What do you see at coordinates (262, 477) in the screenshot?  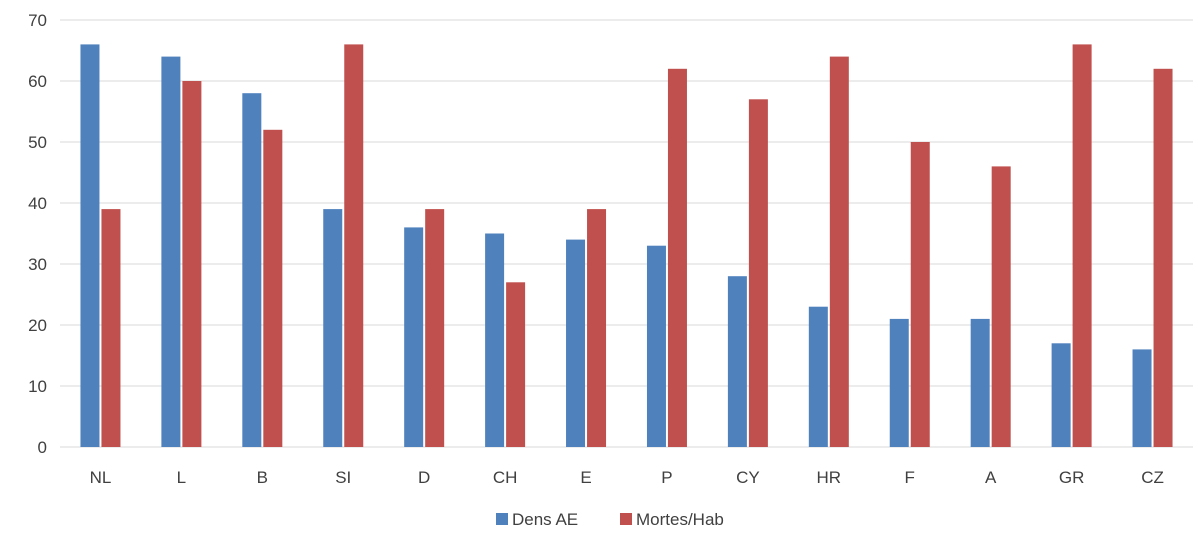 I see `x-tick-label: B` at bounding box center [262, 477].